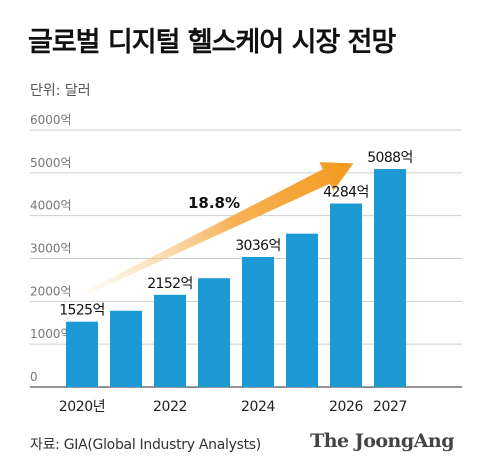  Describe the element at coordinates (258, 246) in the screenshot. I see `data-label: 3036억` at that location.